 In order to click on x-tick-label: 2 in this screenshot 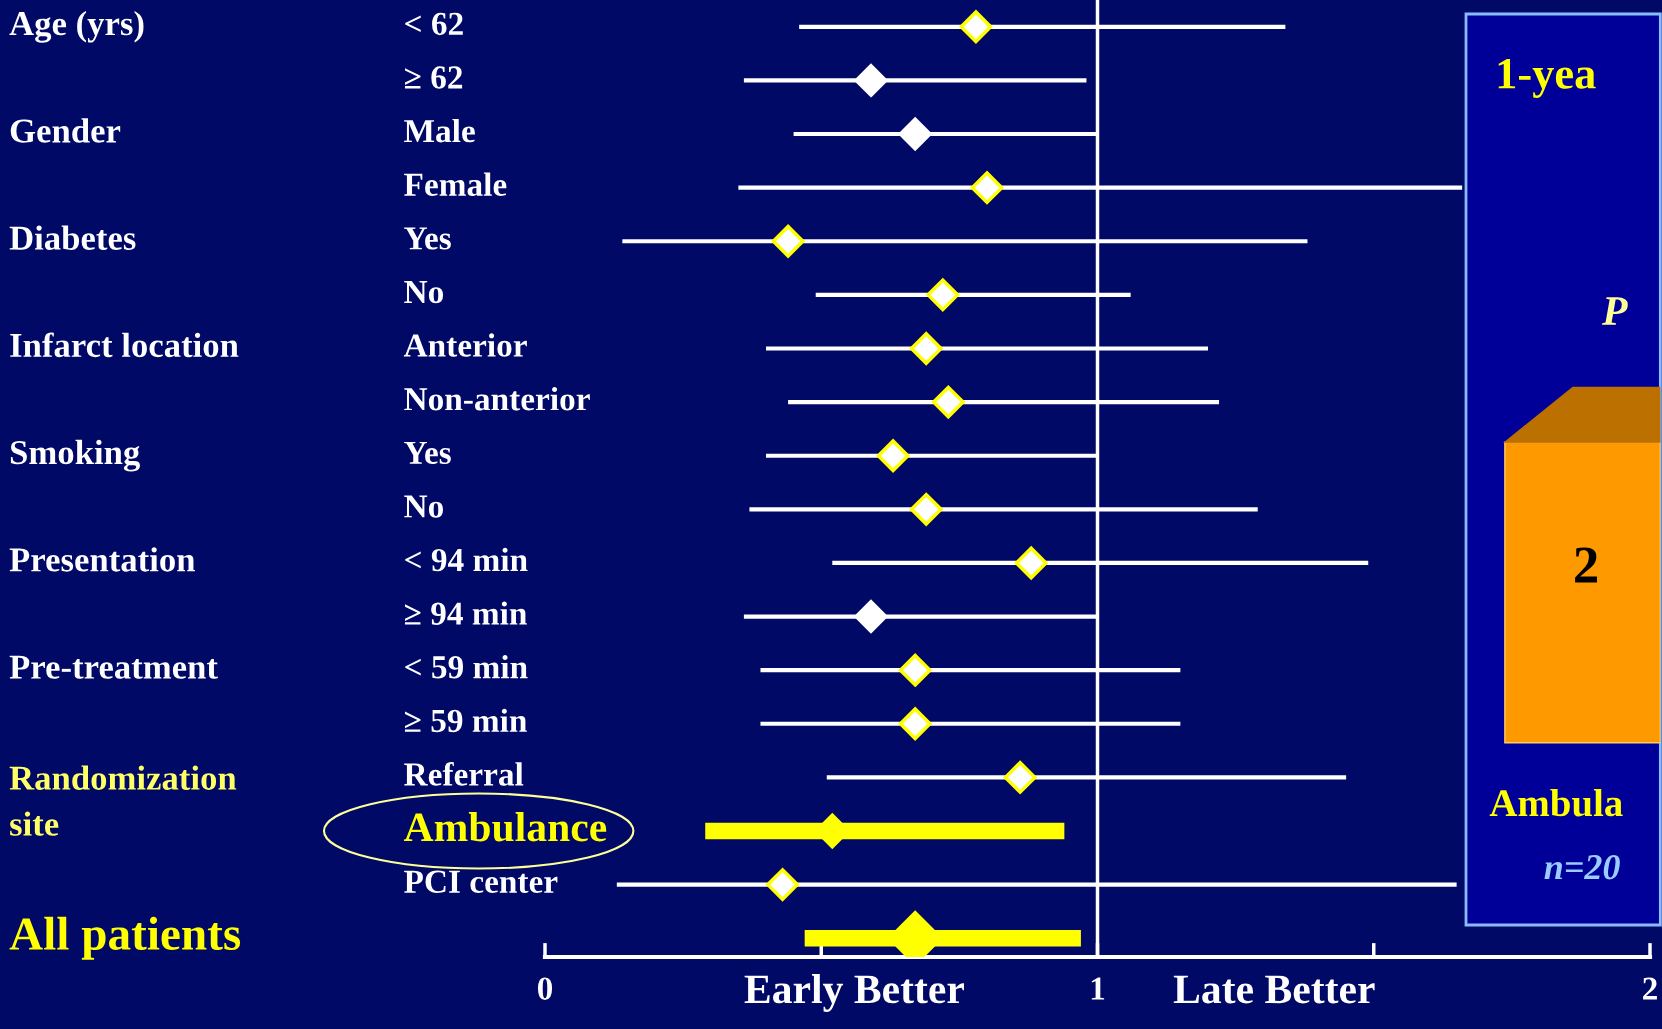, I will do `click(1650, 988)`.